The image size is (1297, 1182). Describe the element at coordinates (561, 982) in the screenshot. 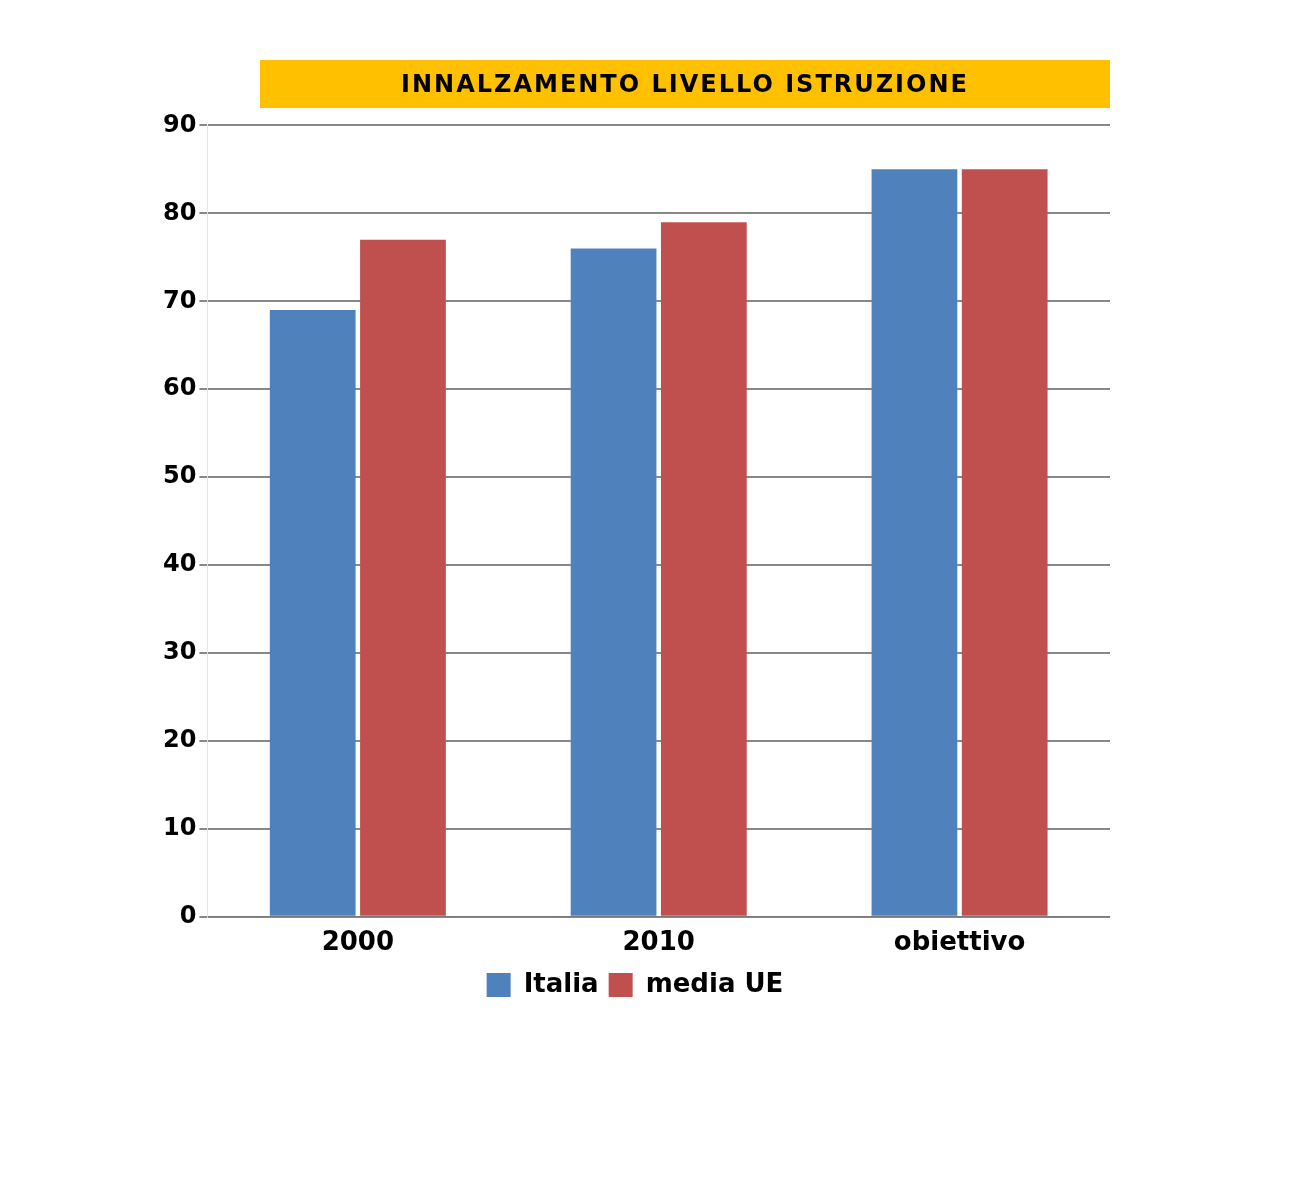

I see `legend-label: Italia` at that location.